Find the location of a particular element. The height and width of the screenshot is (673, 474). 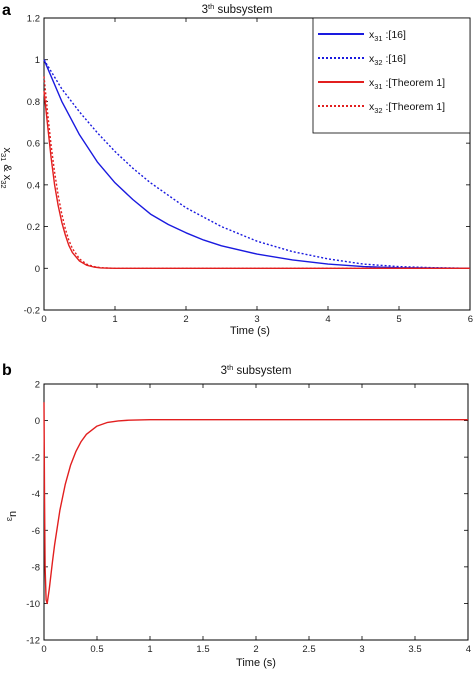

panel-a-y-tick-label: 0.2 is located at coordinates (33, 227).